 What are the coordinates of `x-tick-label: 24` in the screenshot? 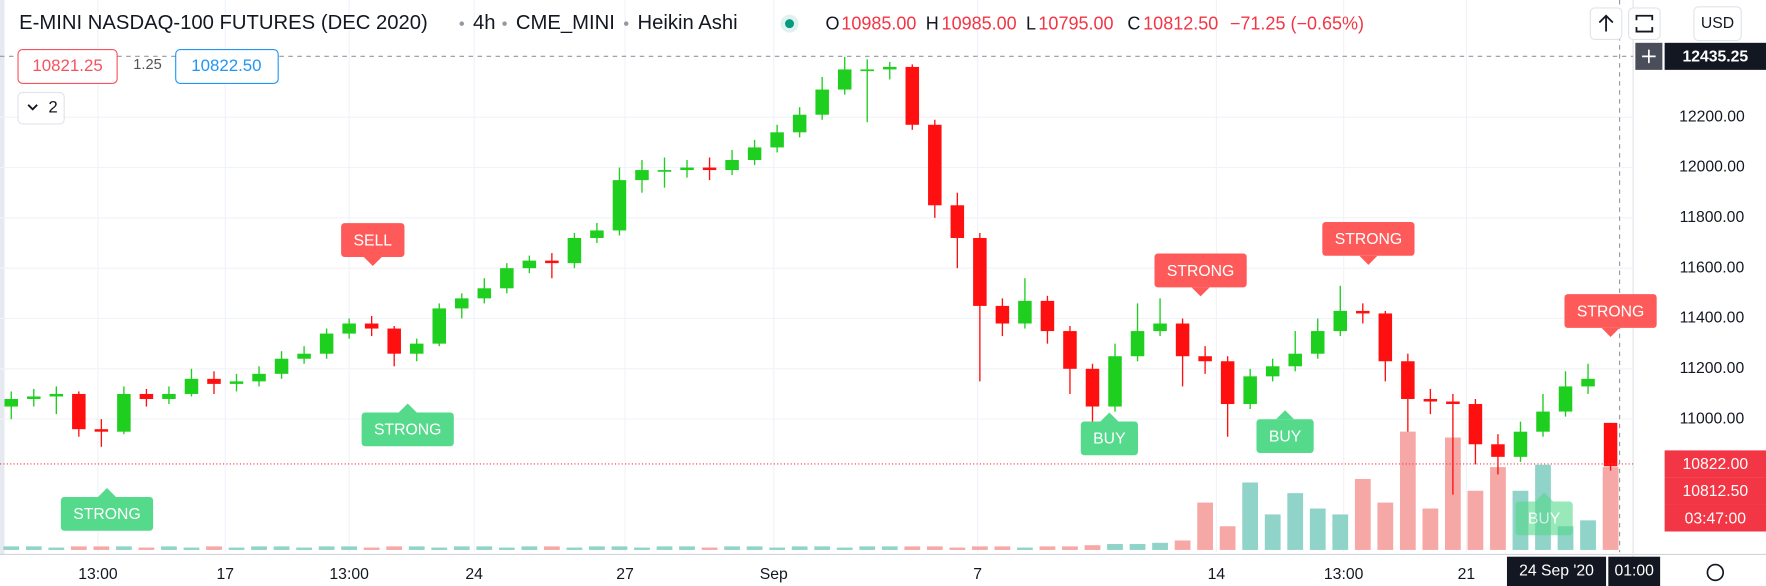 It's located at (474, 574).